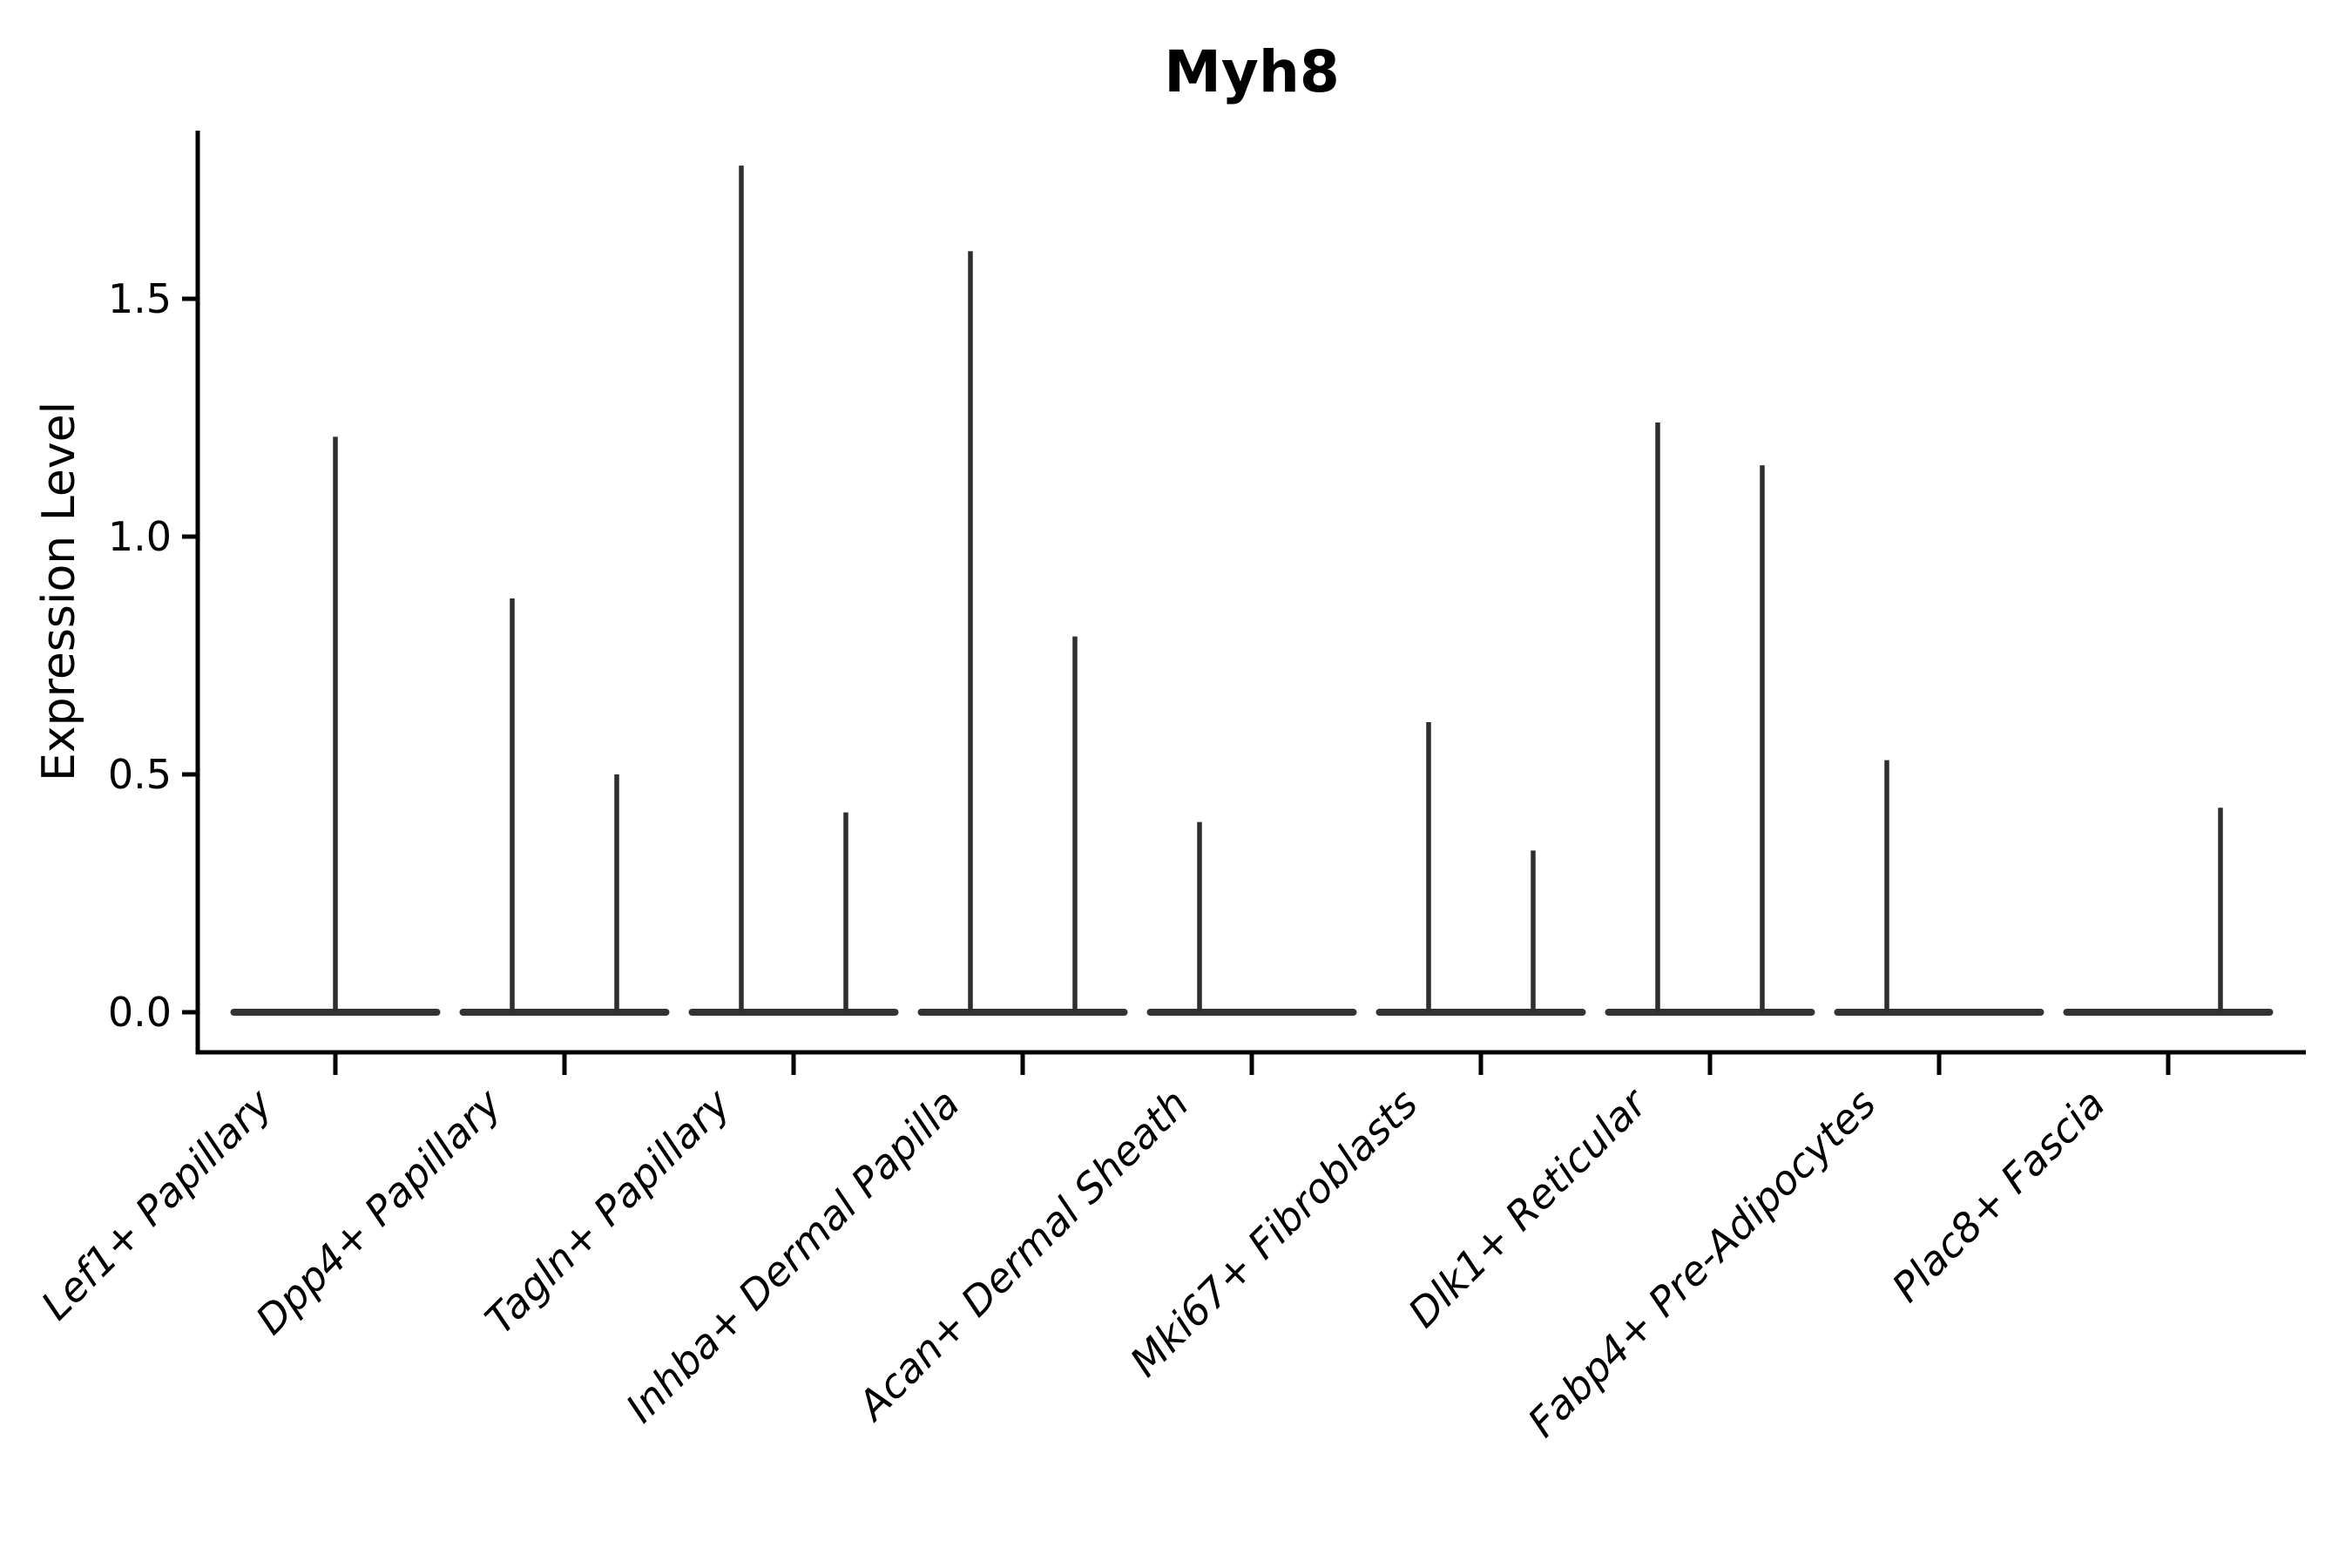 The image size is (2352, 1568). I want to click on x-tick-label: Dpp4+ Papillary, so click(378, 1211).